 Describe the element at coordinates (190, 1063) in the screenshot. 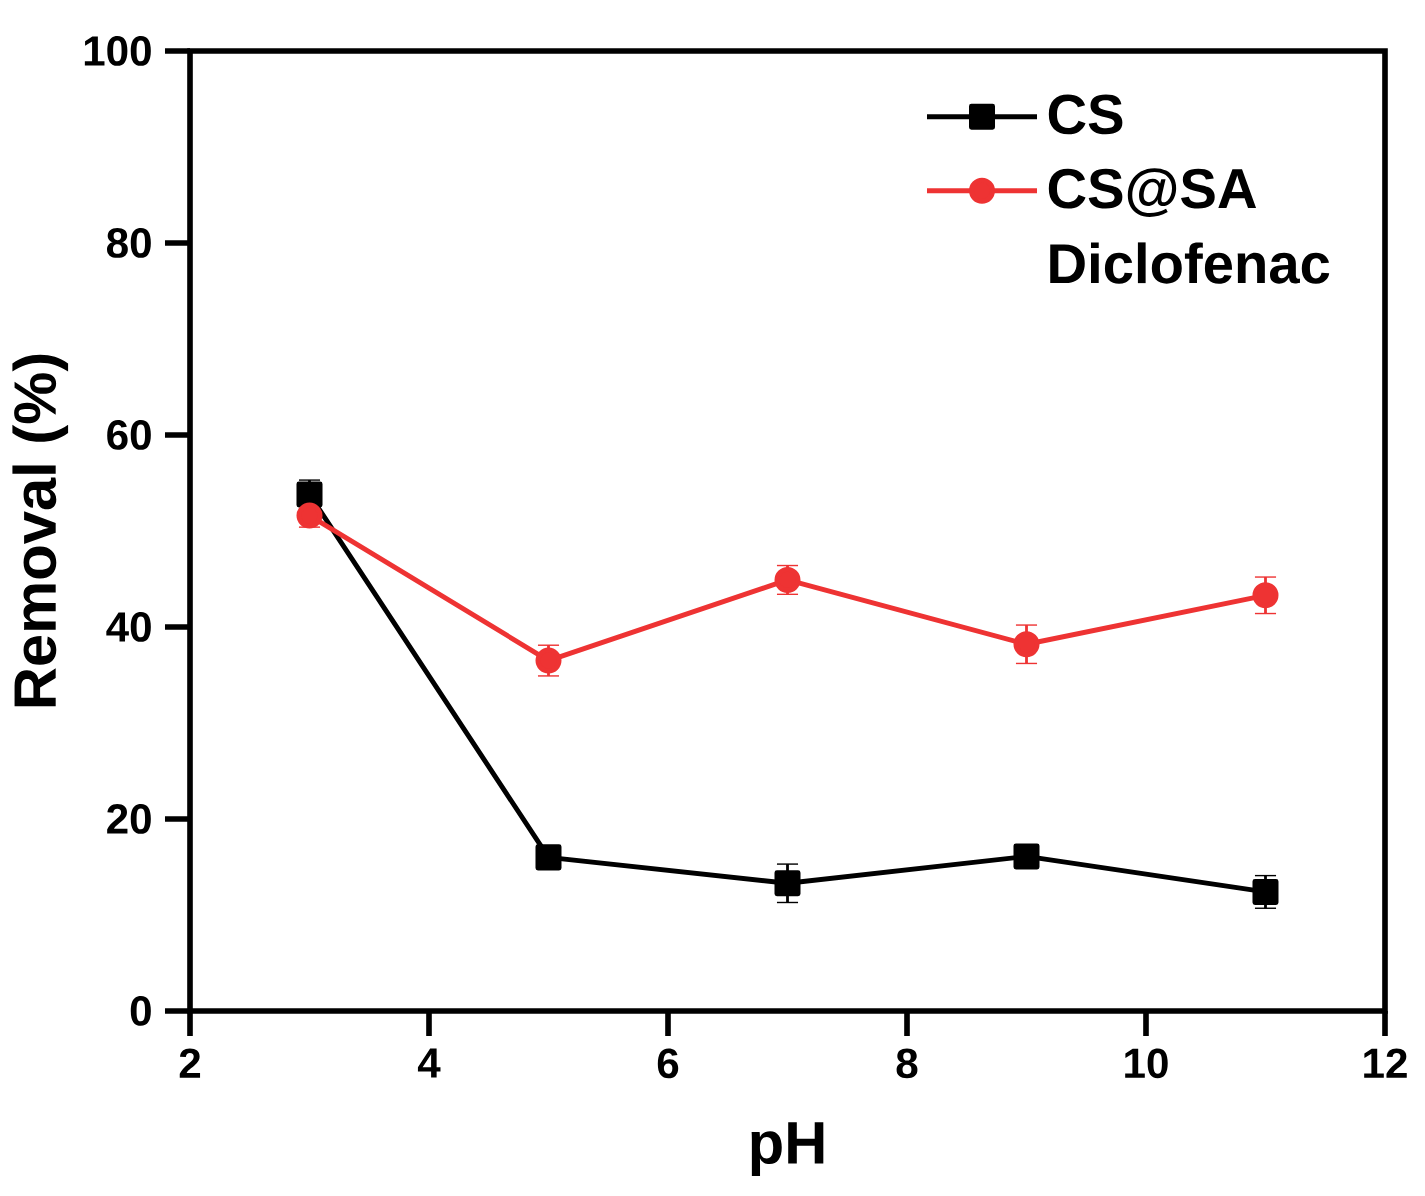

I see `x-tick-label: 2` at that location.